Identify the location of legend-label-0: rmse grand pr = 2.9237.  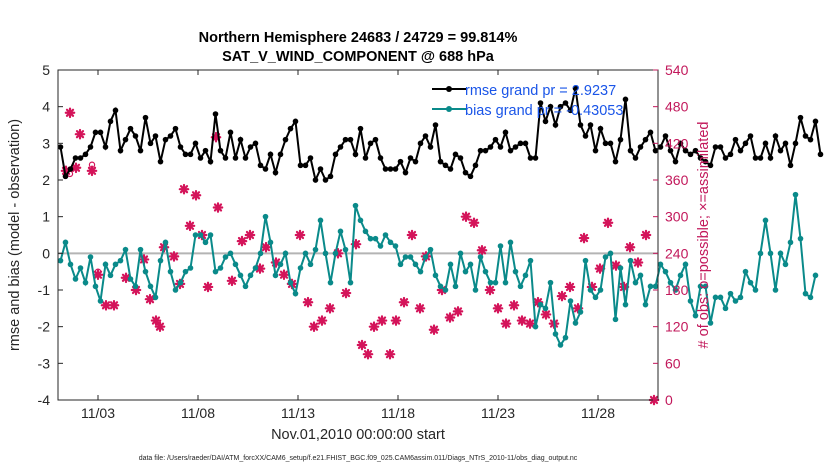
(540, 91).